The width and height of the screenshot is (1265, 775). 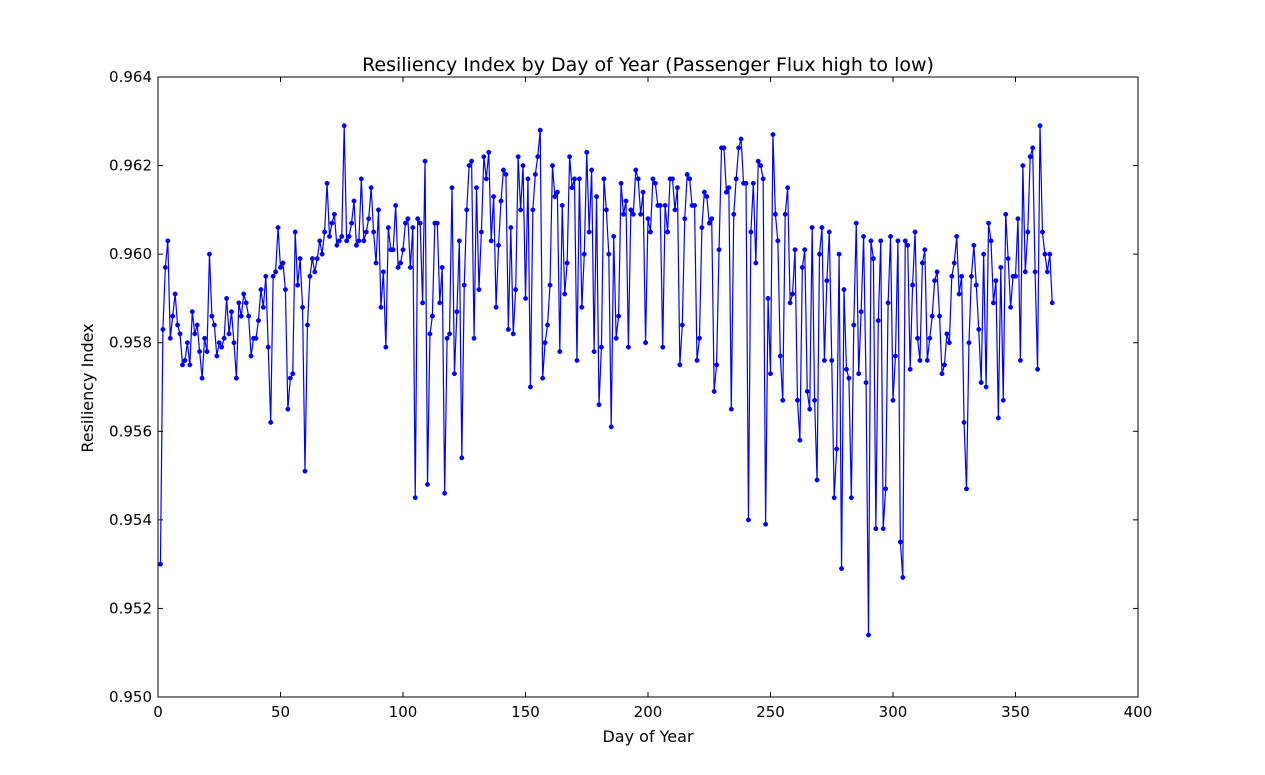 I want to click on x-tick-label: 250, so click(x=770, y=712).